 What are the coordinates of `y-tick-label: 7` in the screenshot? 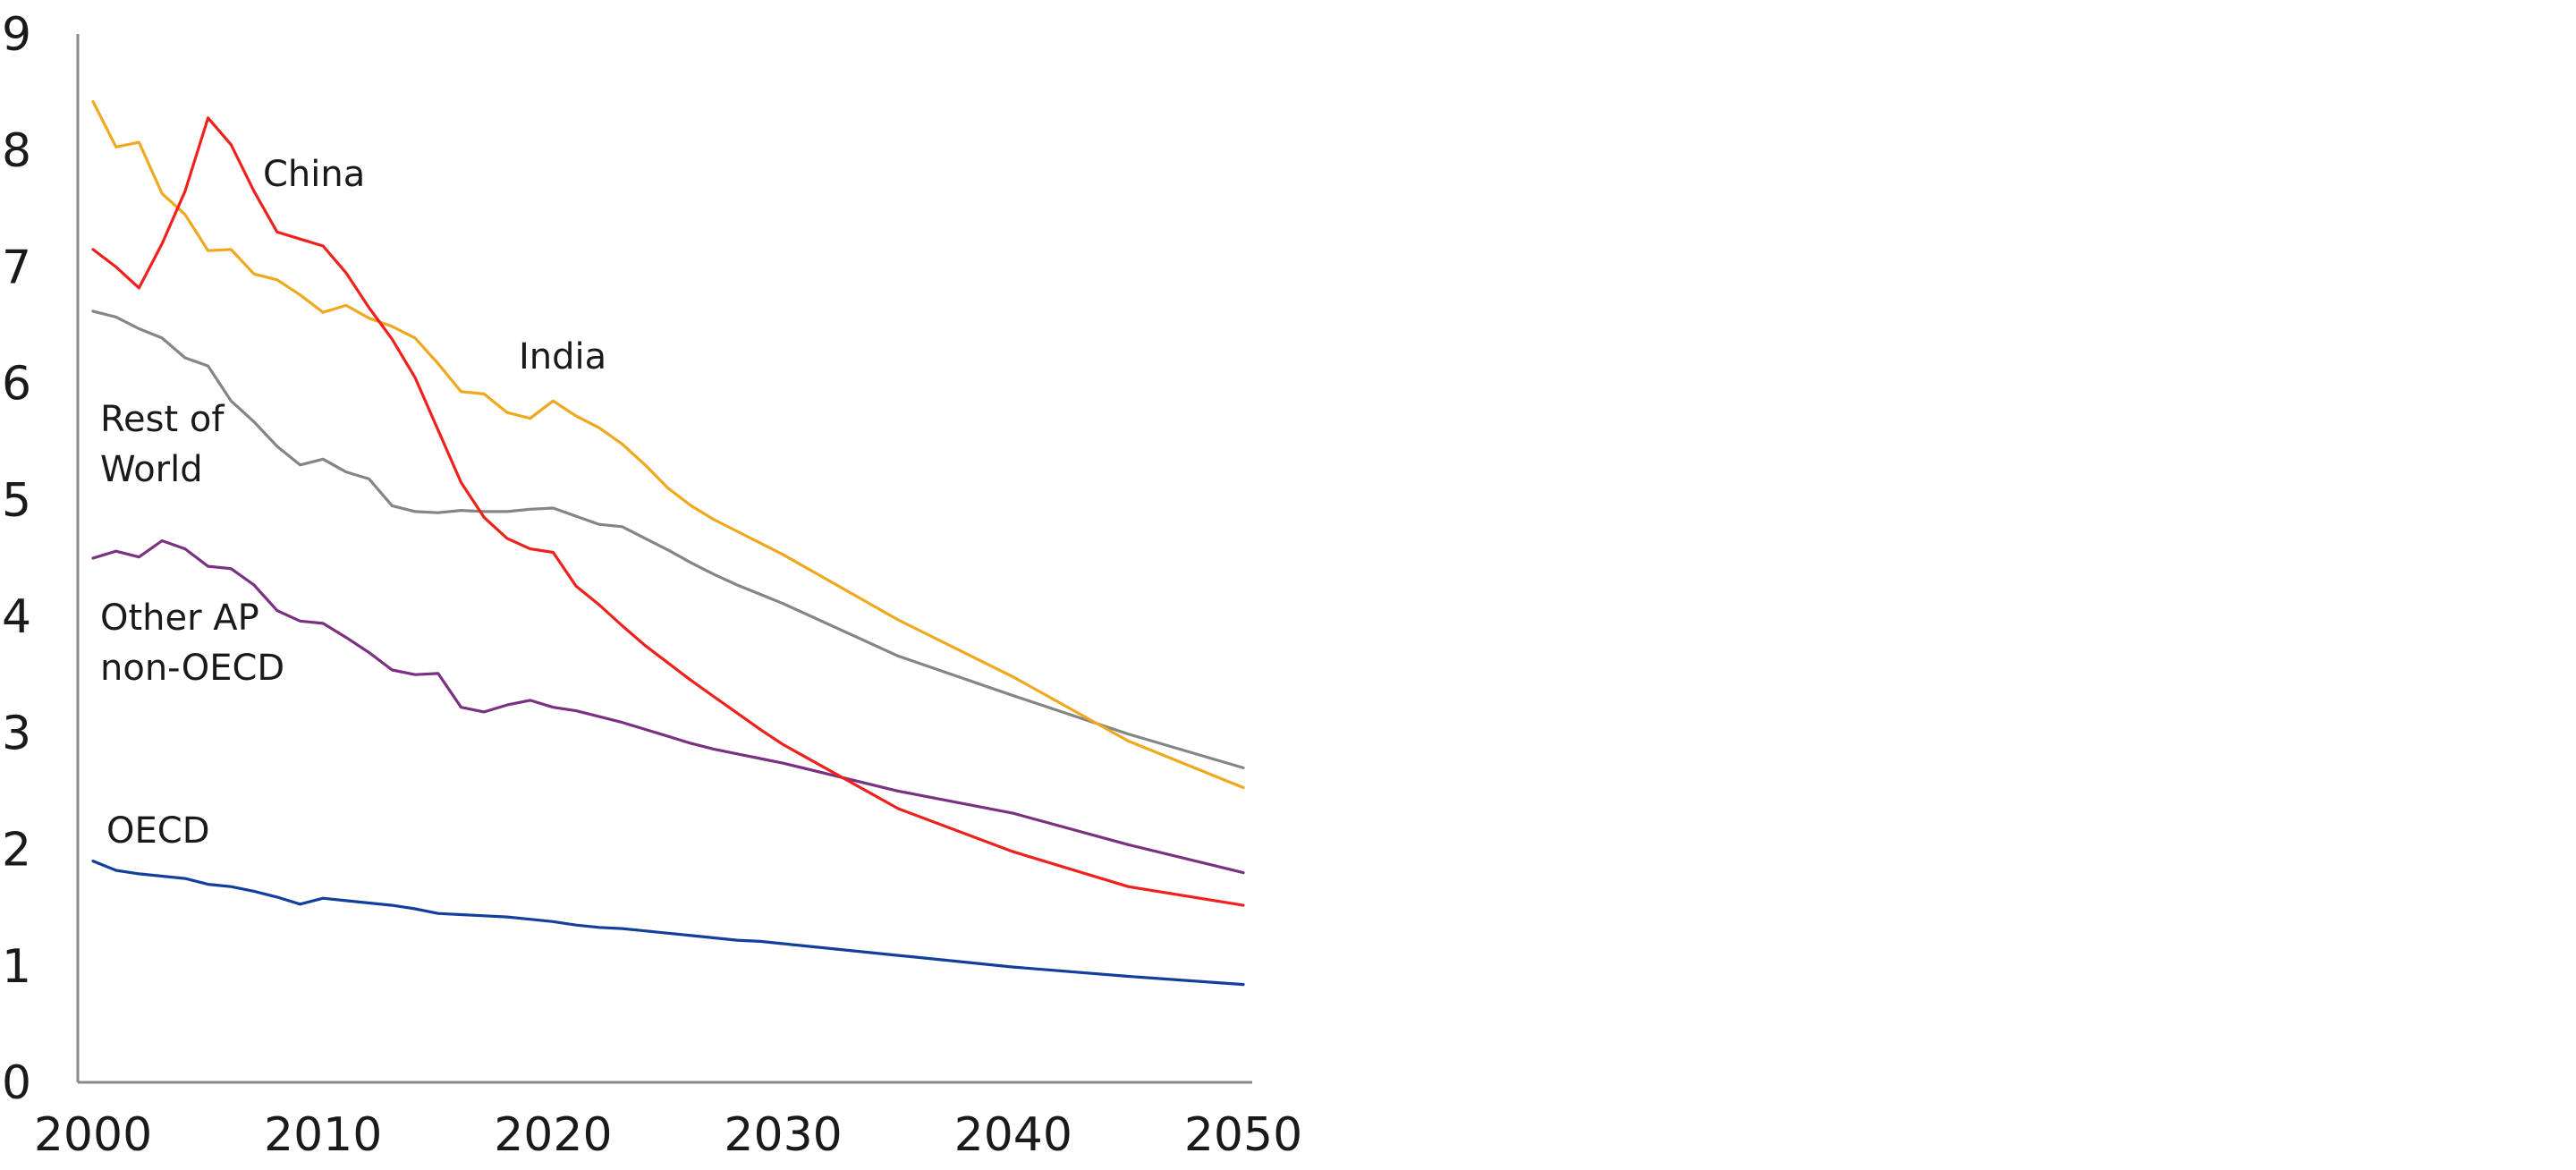 It's located at (16, 267).